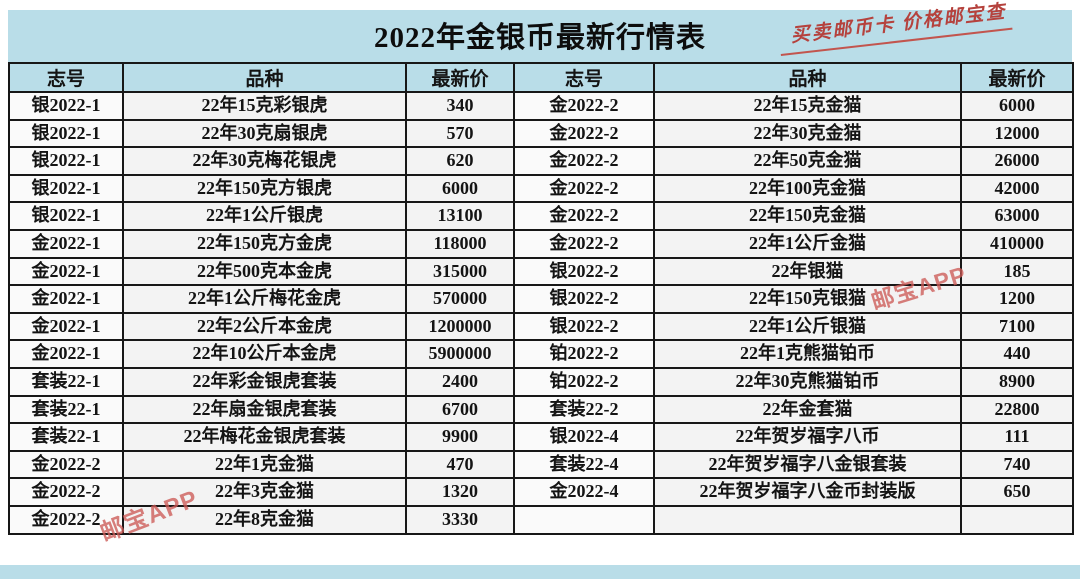 The width and height of the screenshot is (1080, 579). What do you see at coordinates (264, 216) in the screenshot?
I see `cell-item: 22年1公斤银虎` at bounding box center [264, 216].